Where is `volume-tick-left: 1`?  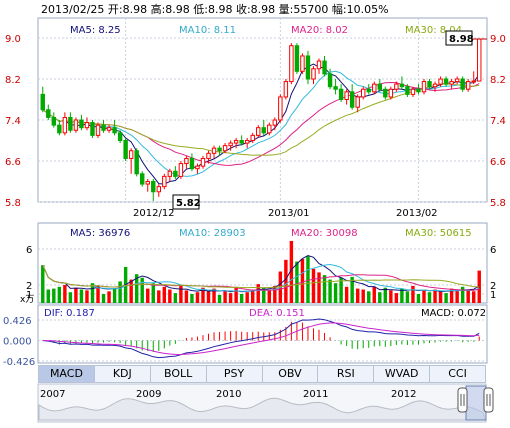 volume-tick-left: 1 is located at coordinates (29, 295).